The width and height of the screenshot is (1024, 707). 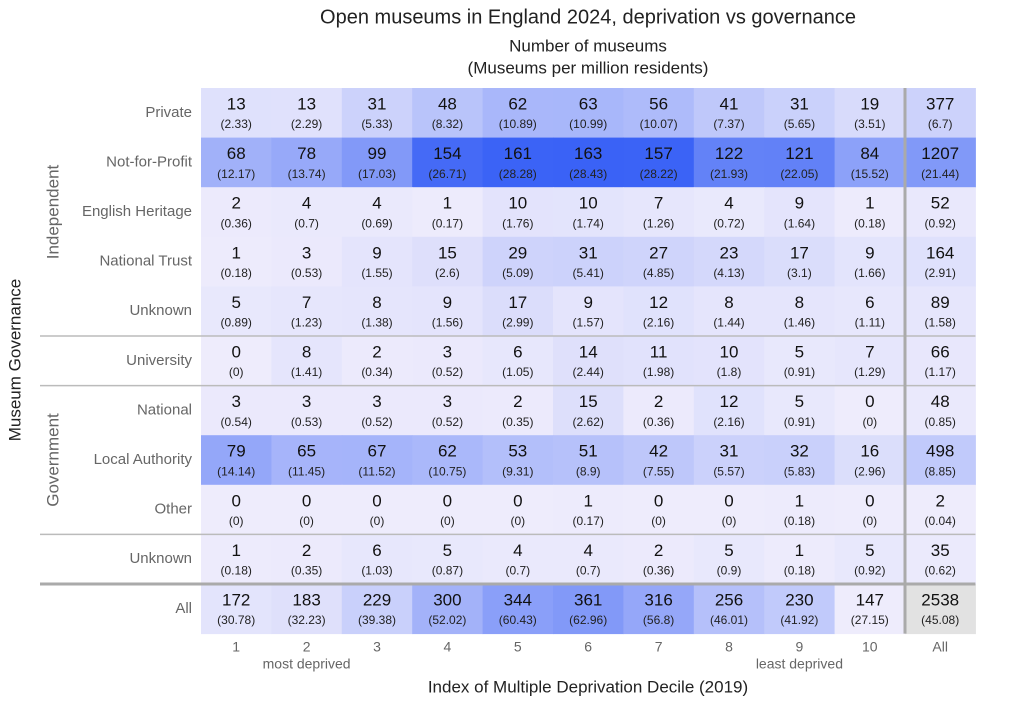 What do you see at coordinates (729, 252) in the screenshot?
I see `cell-count: 23` at bounding box center [729, 252].